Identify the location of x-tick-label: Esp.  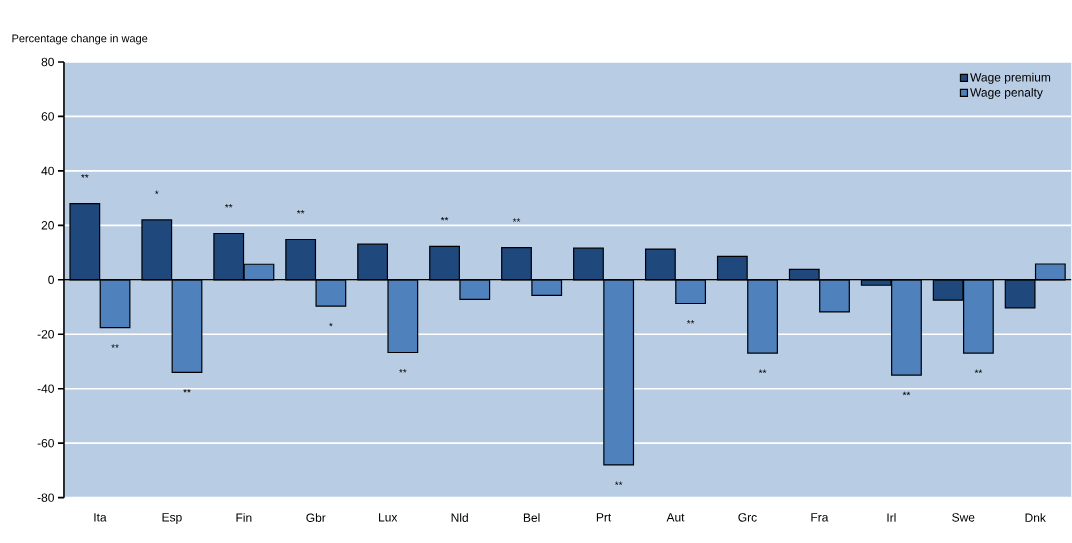
(172, 519).